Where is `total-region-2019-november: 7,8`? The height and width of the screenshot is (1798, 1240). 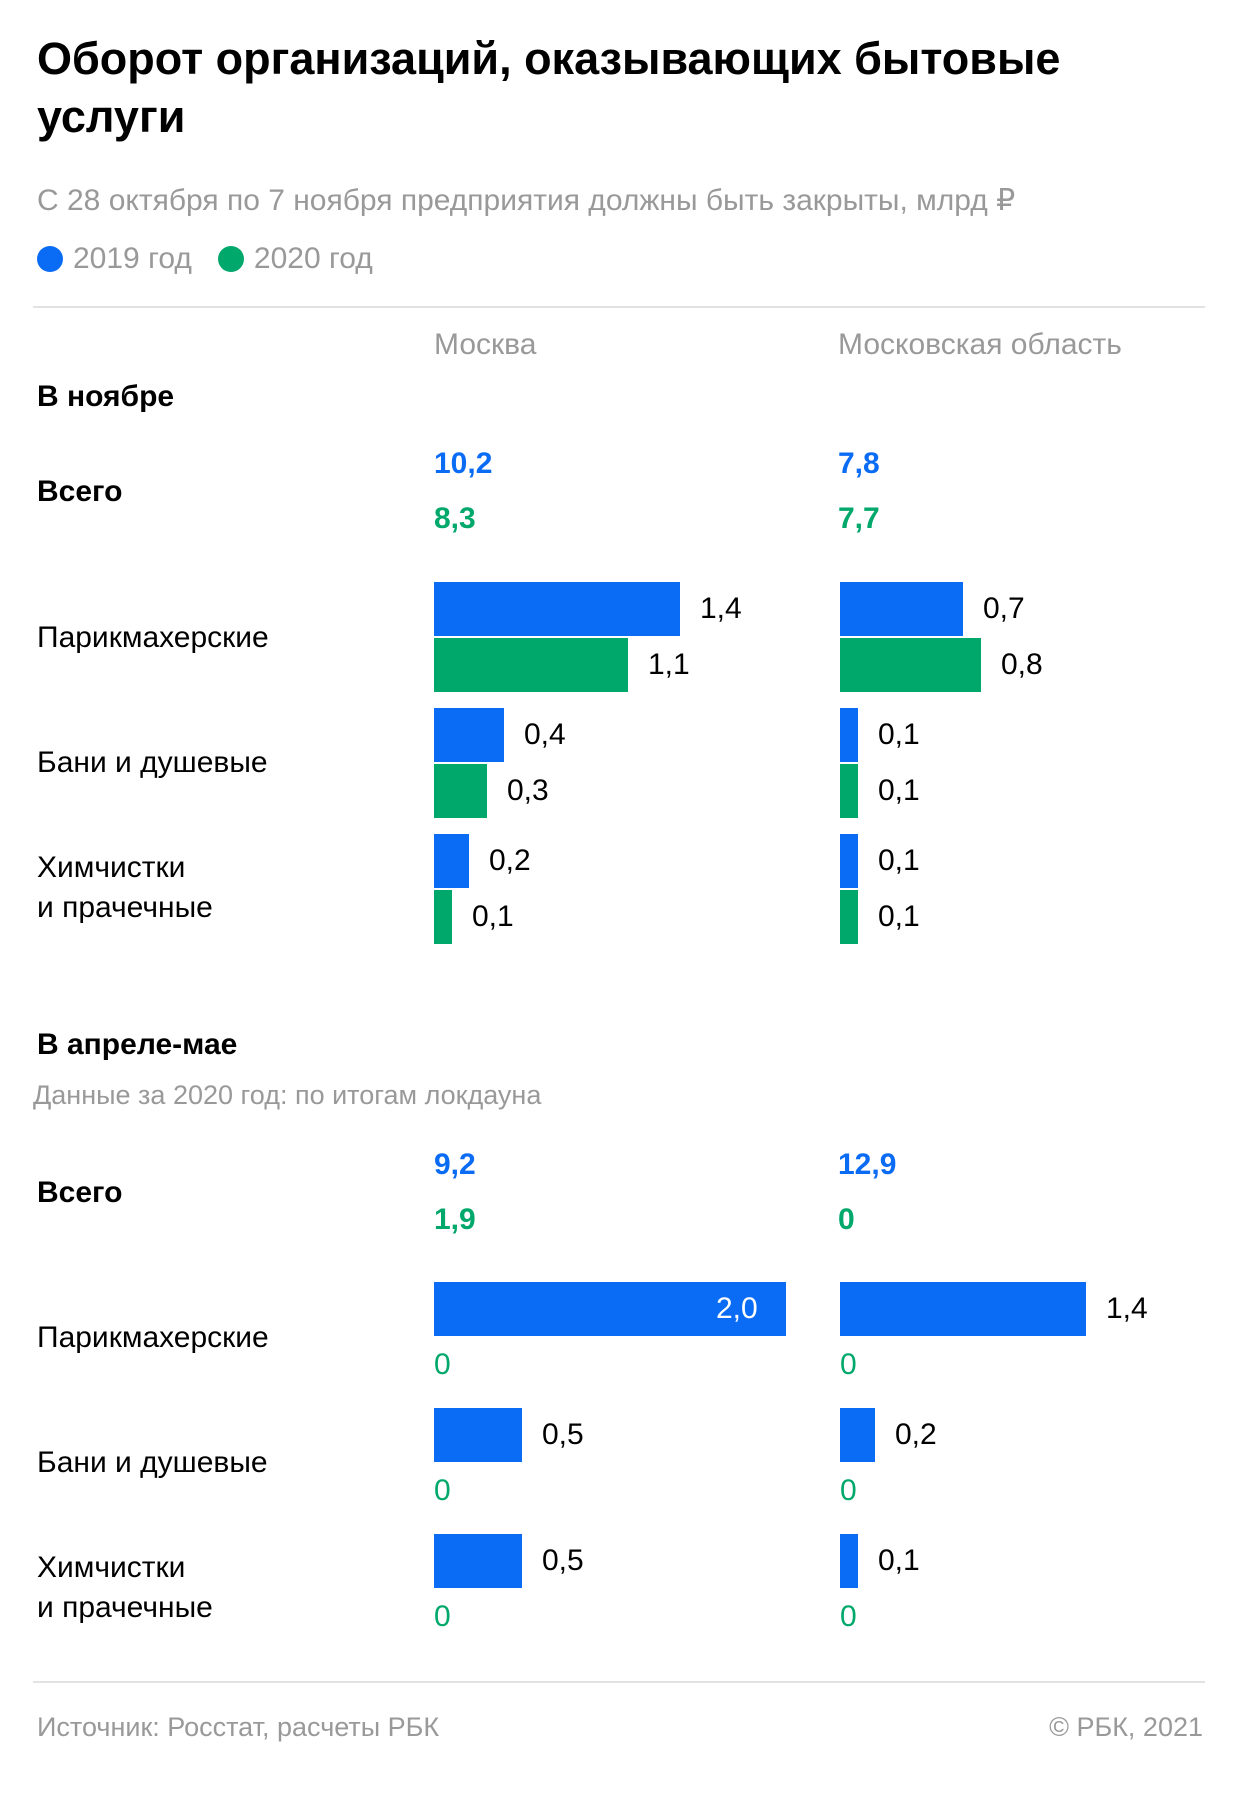 total-region-2019-november: 7,8 is located at coordinates (859, 463).